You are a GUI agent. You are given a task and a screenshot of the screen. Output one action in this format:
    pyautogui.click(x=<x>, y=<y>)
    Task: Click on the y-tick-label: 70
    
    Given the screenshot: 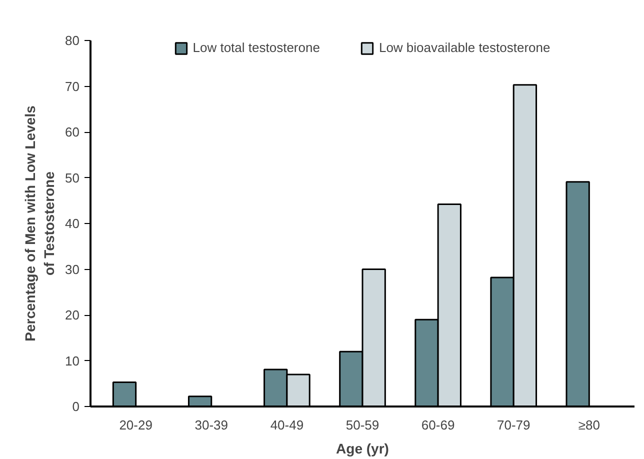 What is the action you would take?
    pyautogui.click(x=72, y=86)
    